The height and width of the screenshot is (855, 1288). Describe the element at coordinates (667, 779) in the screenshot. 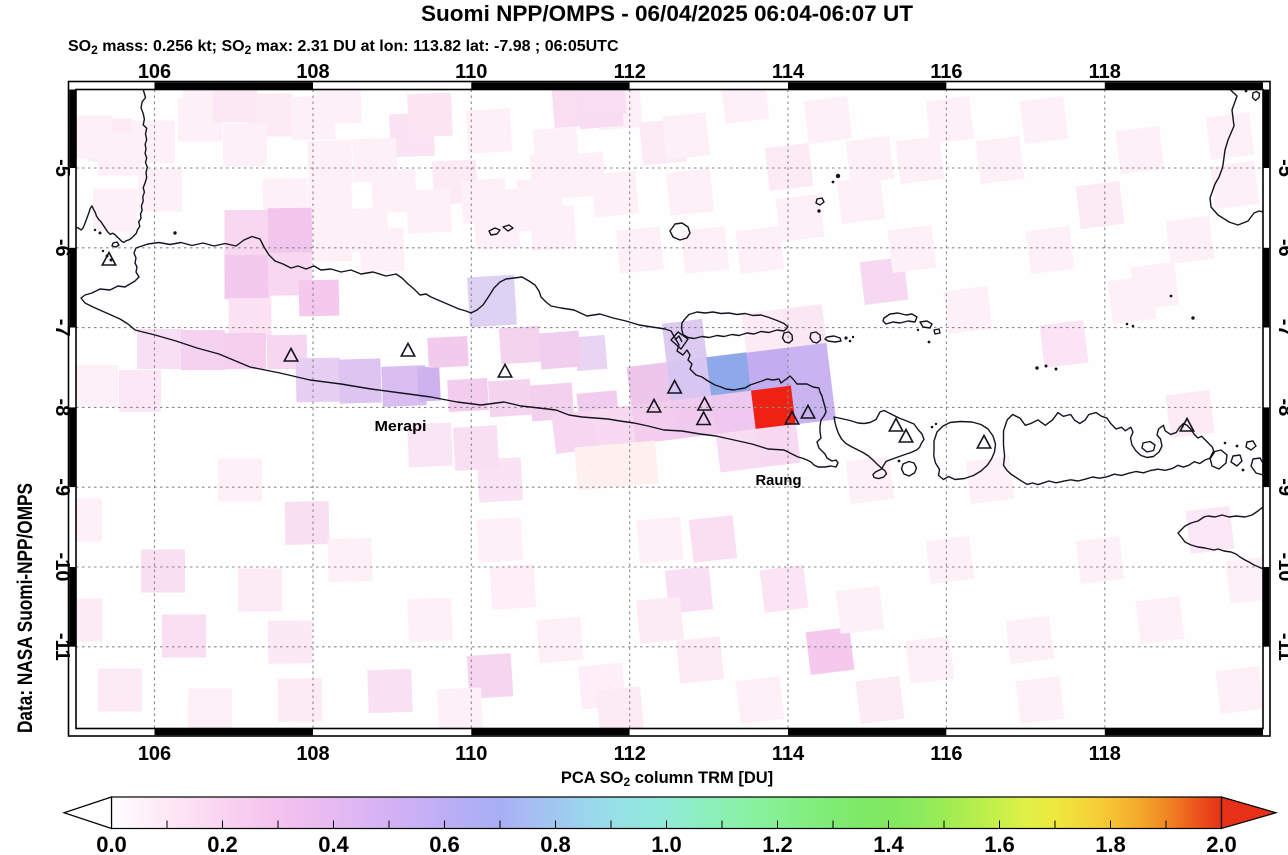

I see `svg-text: PCA SO2 column TRM [DU]` at that location.